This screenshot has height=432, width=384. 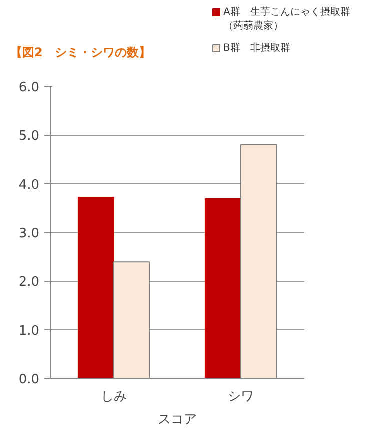 I want to click on chart-title: 【図2 シミ・シワの数】, so click(x=80, y=53).